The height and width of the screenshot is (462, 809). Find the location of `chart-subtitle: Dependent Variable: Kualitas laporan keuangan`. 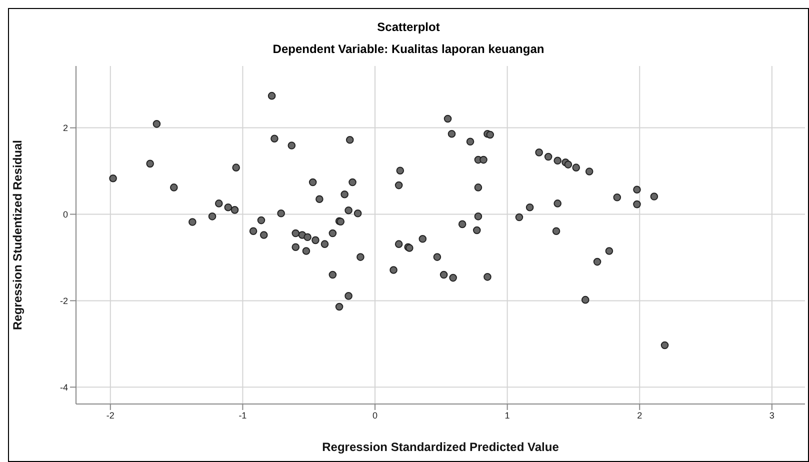

chart-subtitle: Dependent Variable: Kualitas laporan keuangan is located at coordinates (409, 49).